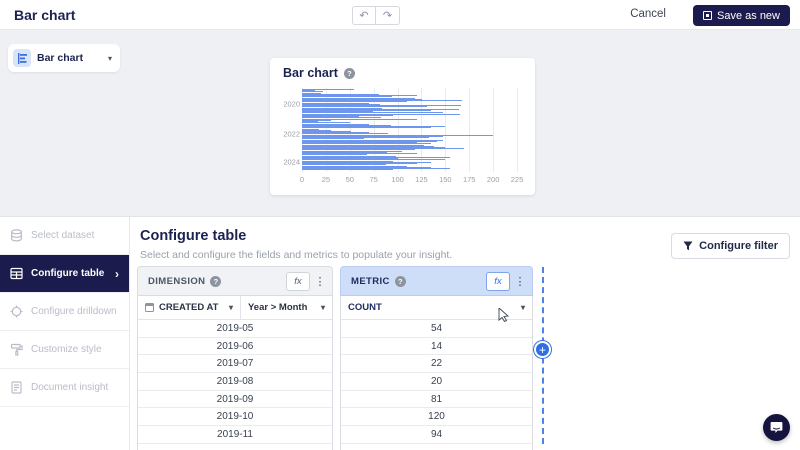 Image resolution: width=800 pixels, height=450 pixels. Describe the element at coordinates (235, 346) in the screenshot. I see `table-row: 2019-06` at that location.